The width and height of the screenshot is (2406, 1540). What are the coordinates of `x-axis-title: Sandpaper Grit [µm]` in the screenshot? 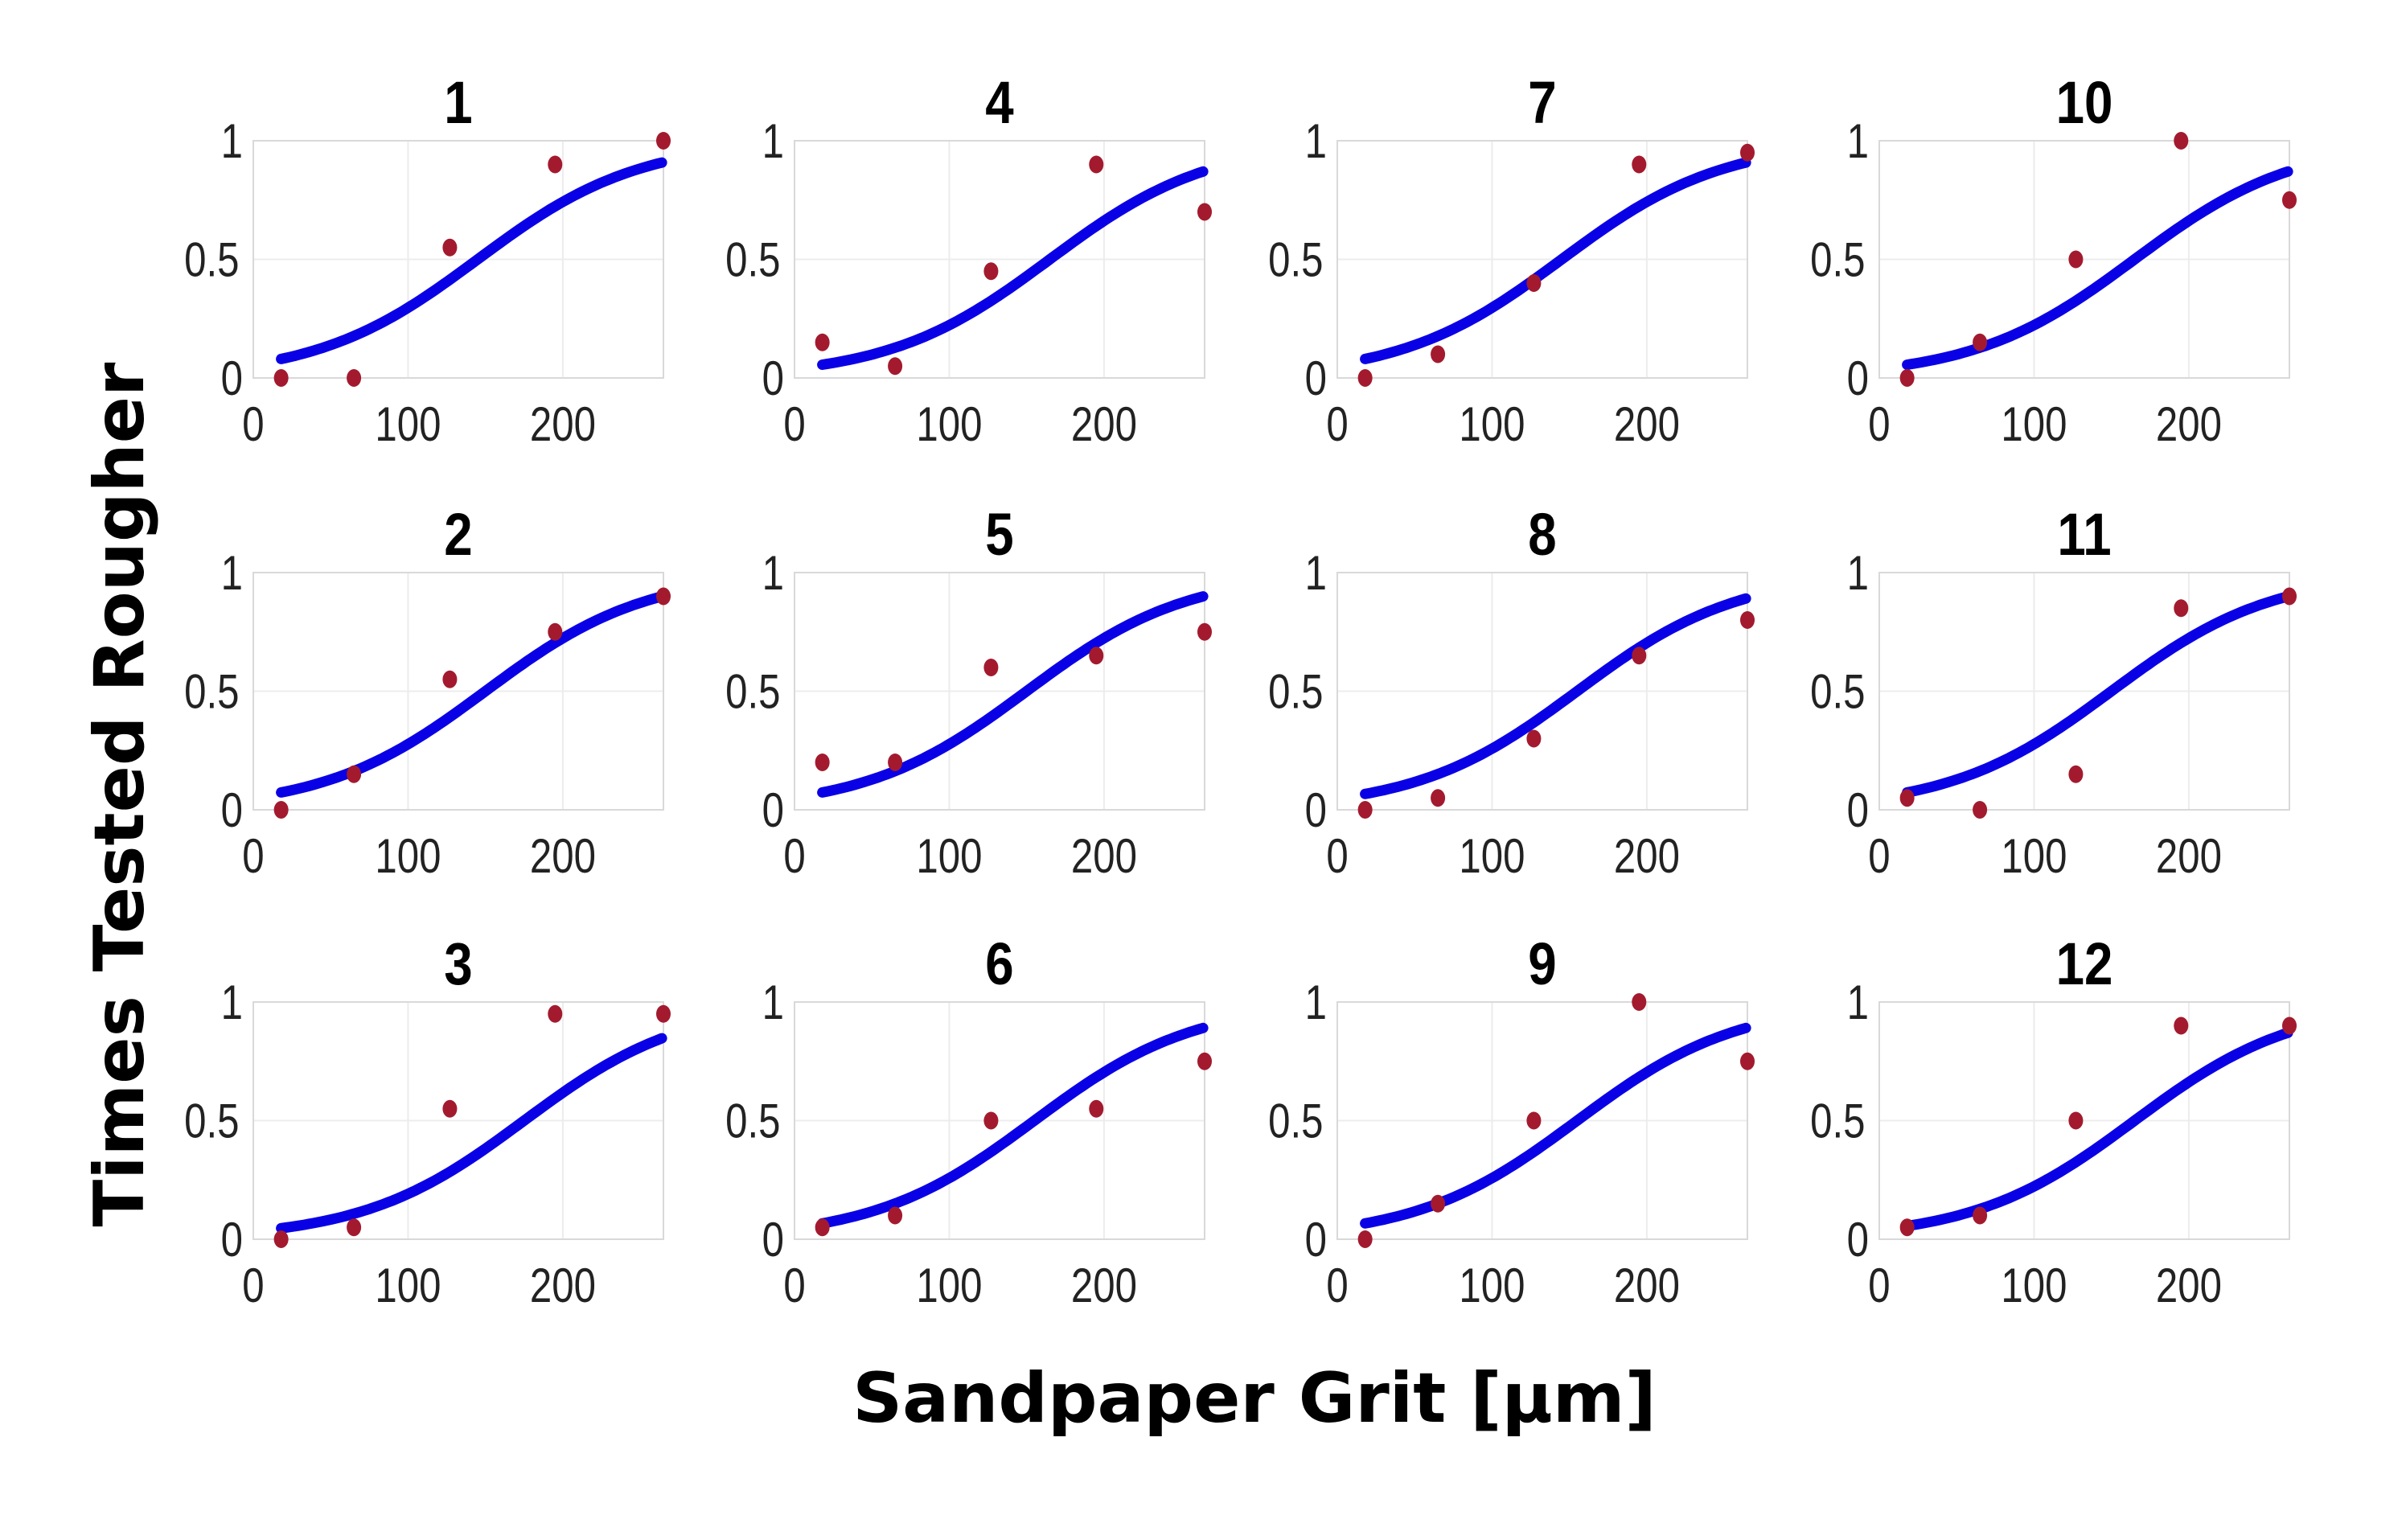 It's located at (1254, 1398).